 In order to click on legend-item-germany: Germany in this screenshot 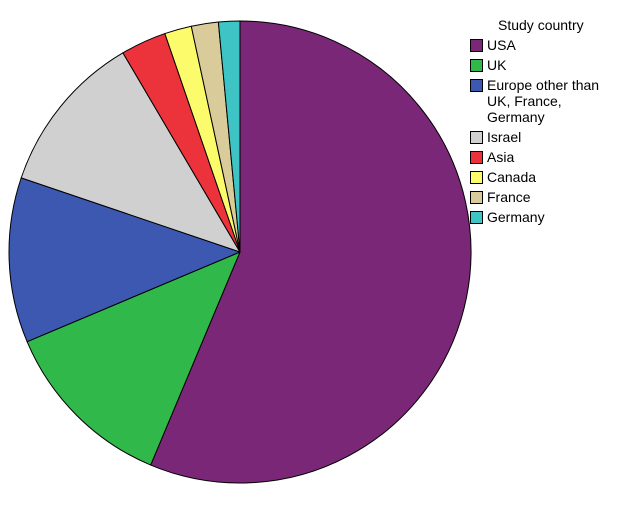, I will do `click(550, 217)`.